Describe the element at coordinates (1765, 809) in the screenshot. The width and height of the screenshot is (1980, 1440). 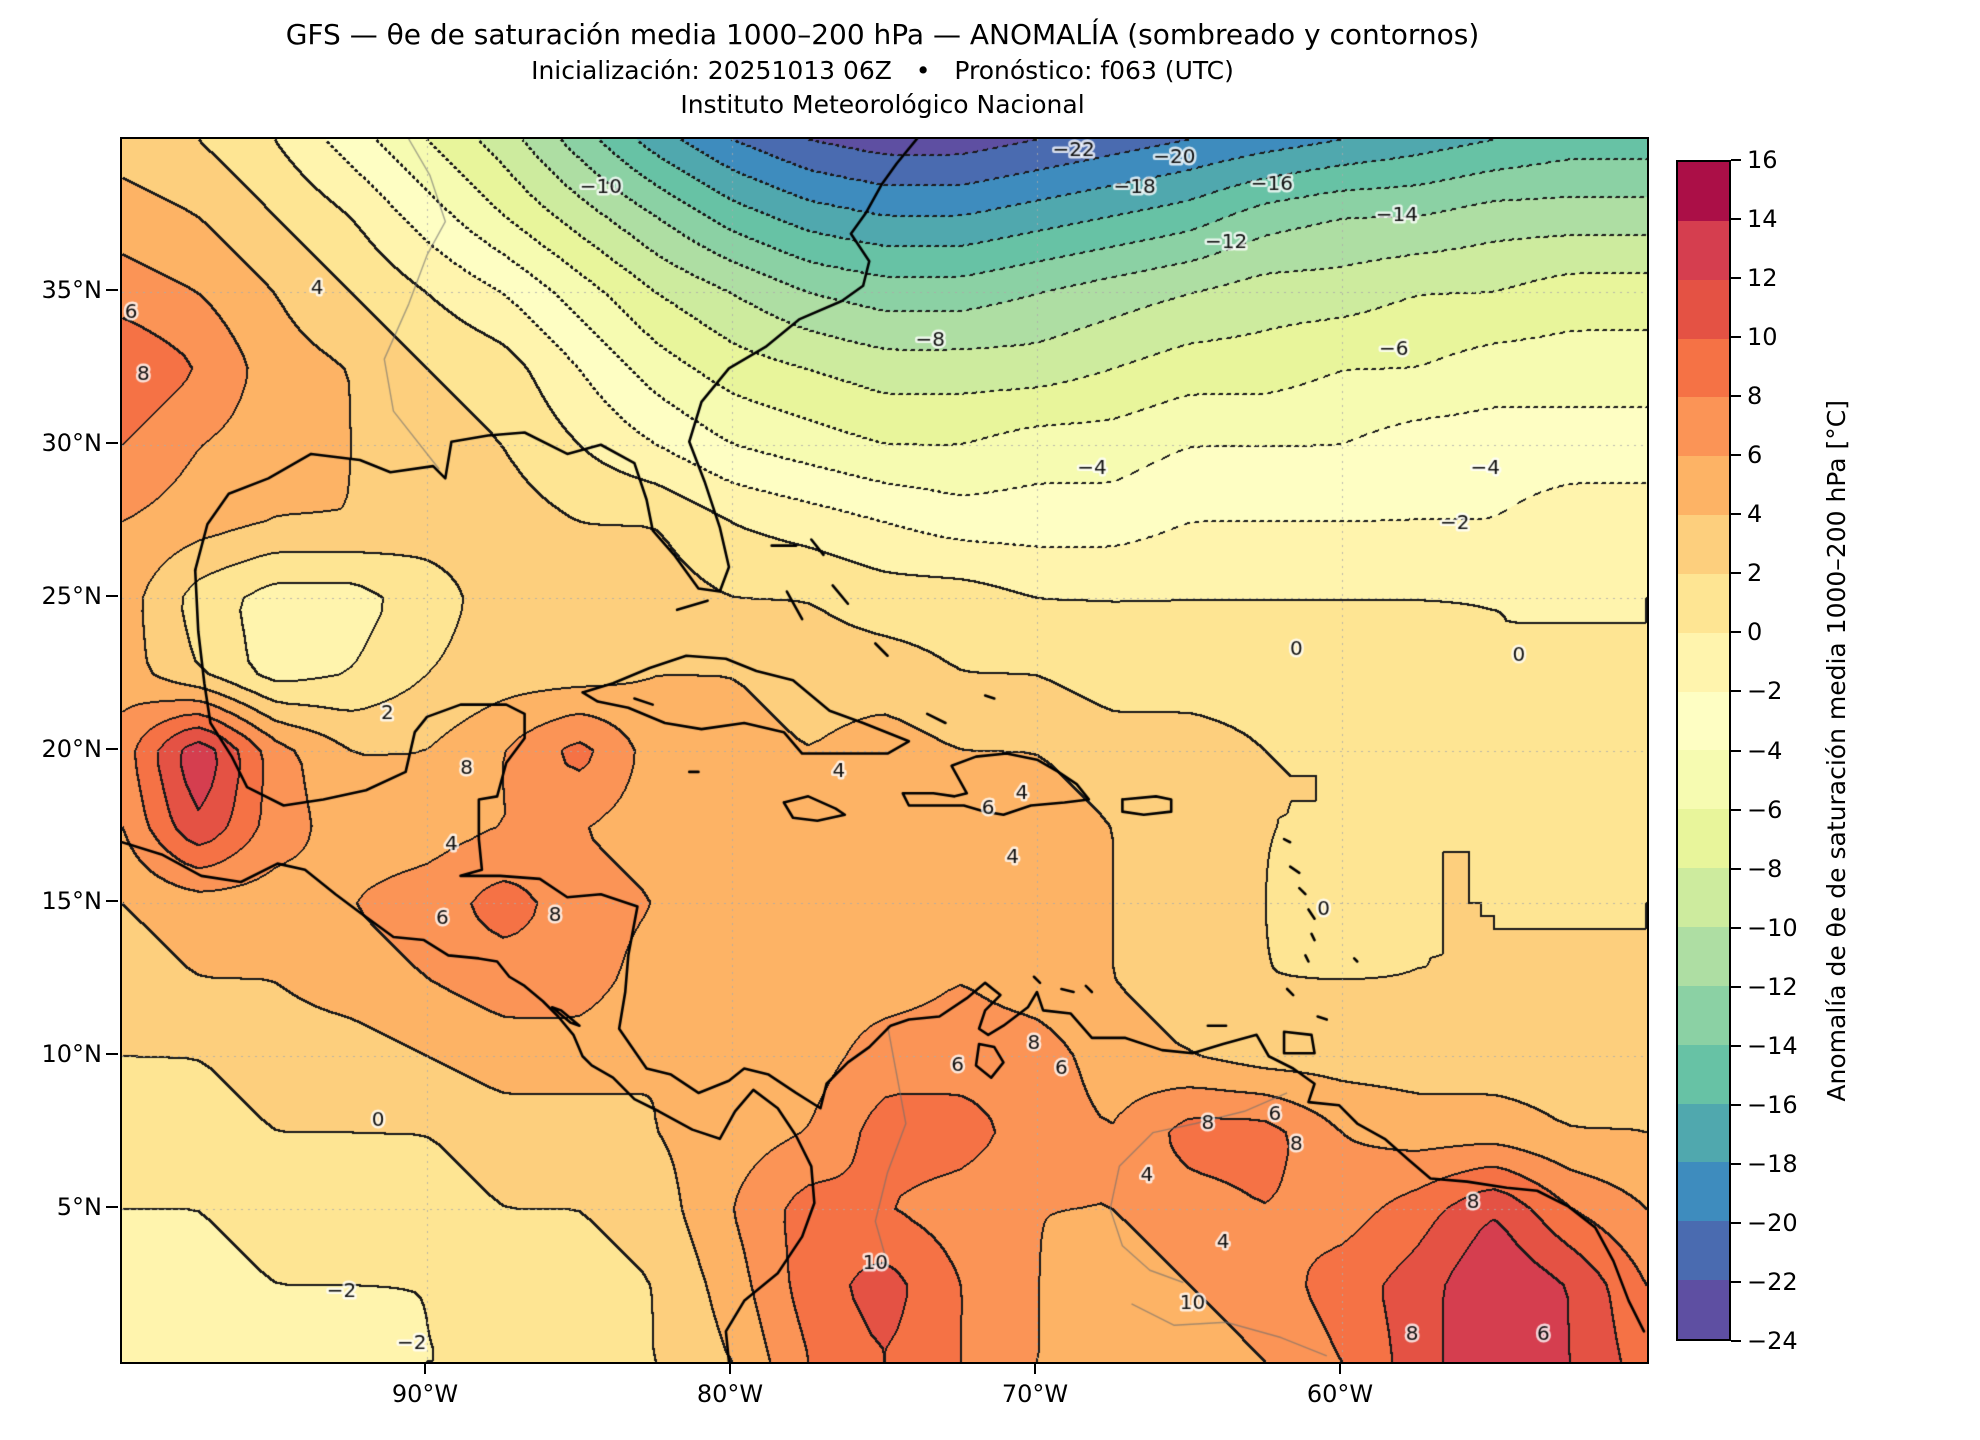
I see `colorbar-tick-label: −6` at that location.